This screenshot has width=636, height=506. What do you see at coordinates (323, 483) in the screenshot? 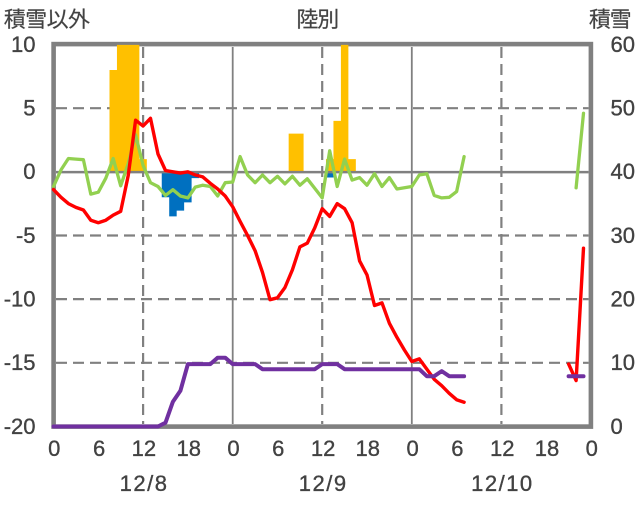
I see `svg-text: 12/9` at bounding box center [323, 483].